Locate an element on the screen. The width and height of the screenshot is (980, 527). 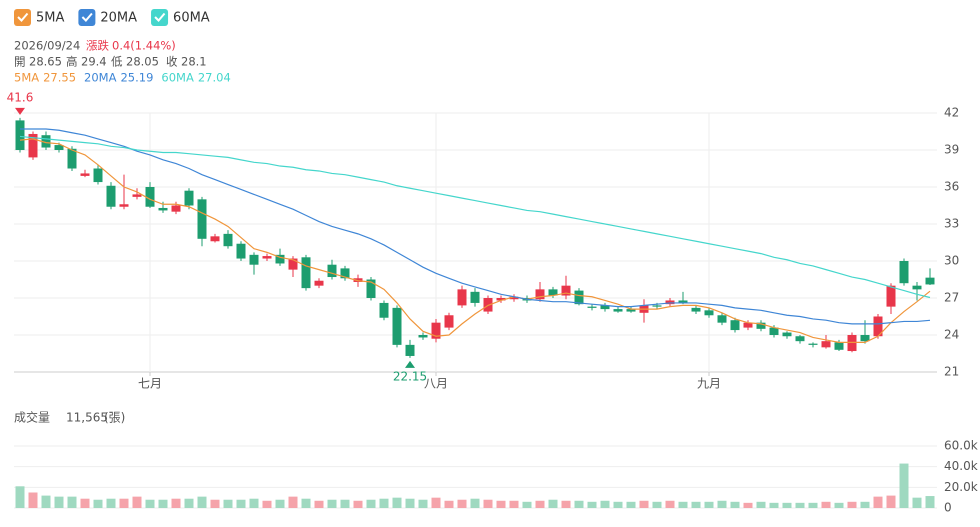
y-tick-label: 30 is located at coordinates (951, 261).